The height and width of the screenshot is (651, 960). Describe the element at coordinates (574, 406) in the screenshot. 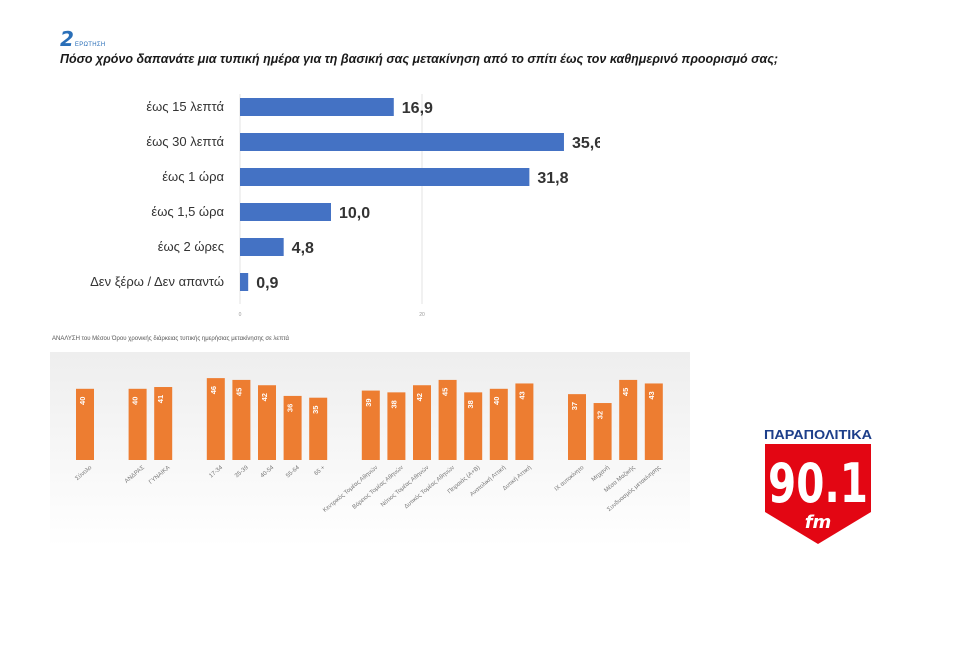

I see `column-value: 37` at that location.